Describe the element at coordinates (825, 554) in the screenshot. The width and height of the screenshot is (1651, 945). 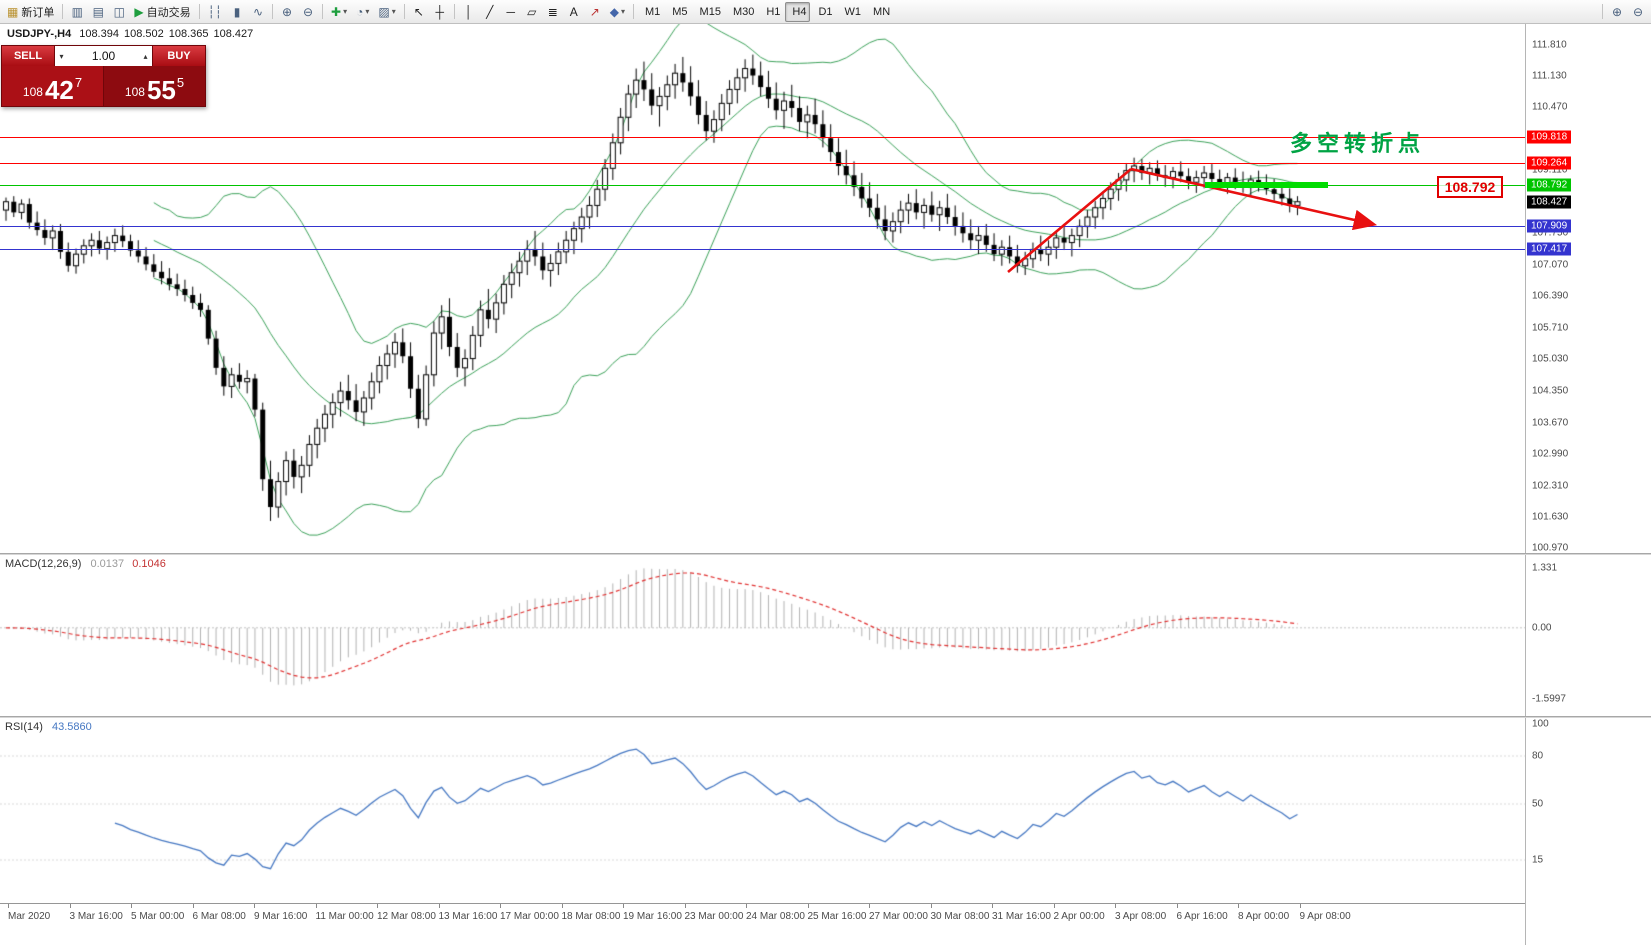
I see `macd-panel-separator` at that location.